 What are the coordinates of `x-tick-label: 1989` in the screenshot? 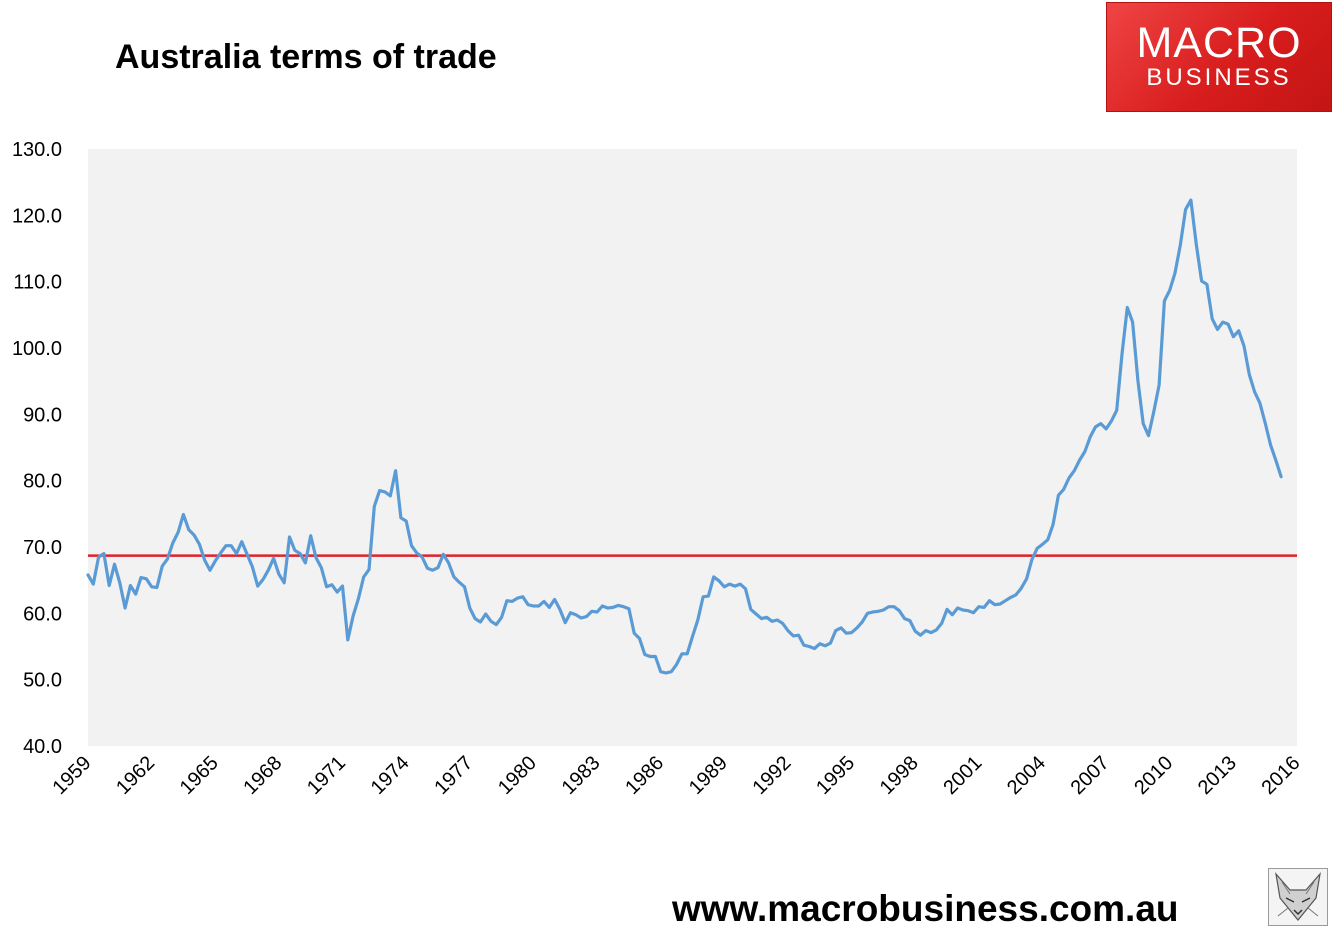 It's located at (708, 775).